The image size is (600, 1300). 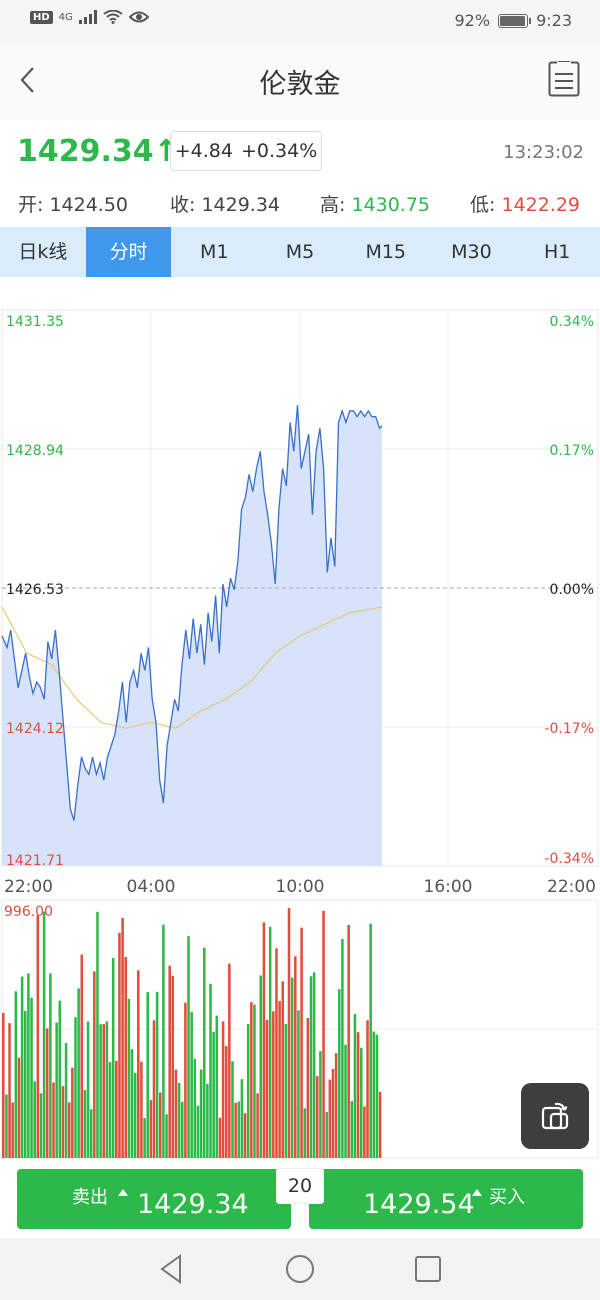 What do you see at coordinates (89, 205) in the screenshot?
I see `open-value: 1424.50` at bounding box center [89, 205].